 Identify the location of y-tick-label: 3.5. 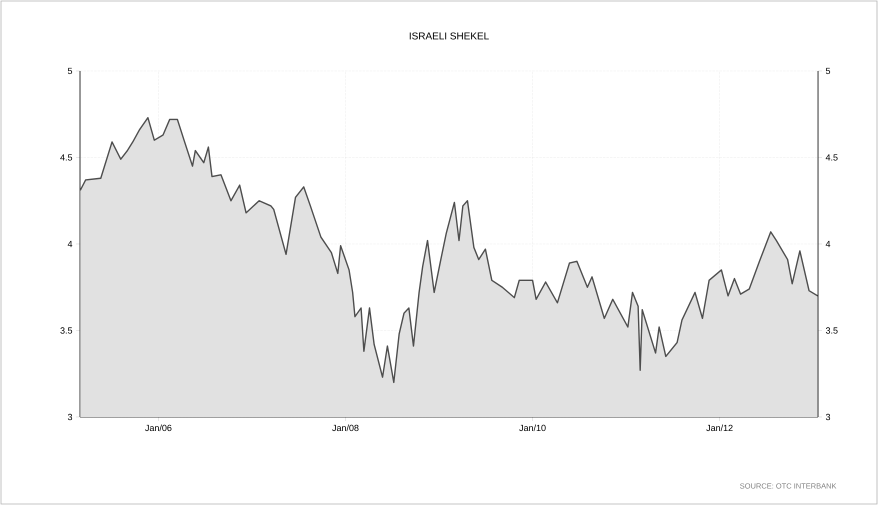
(66, 330).